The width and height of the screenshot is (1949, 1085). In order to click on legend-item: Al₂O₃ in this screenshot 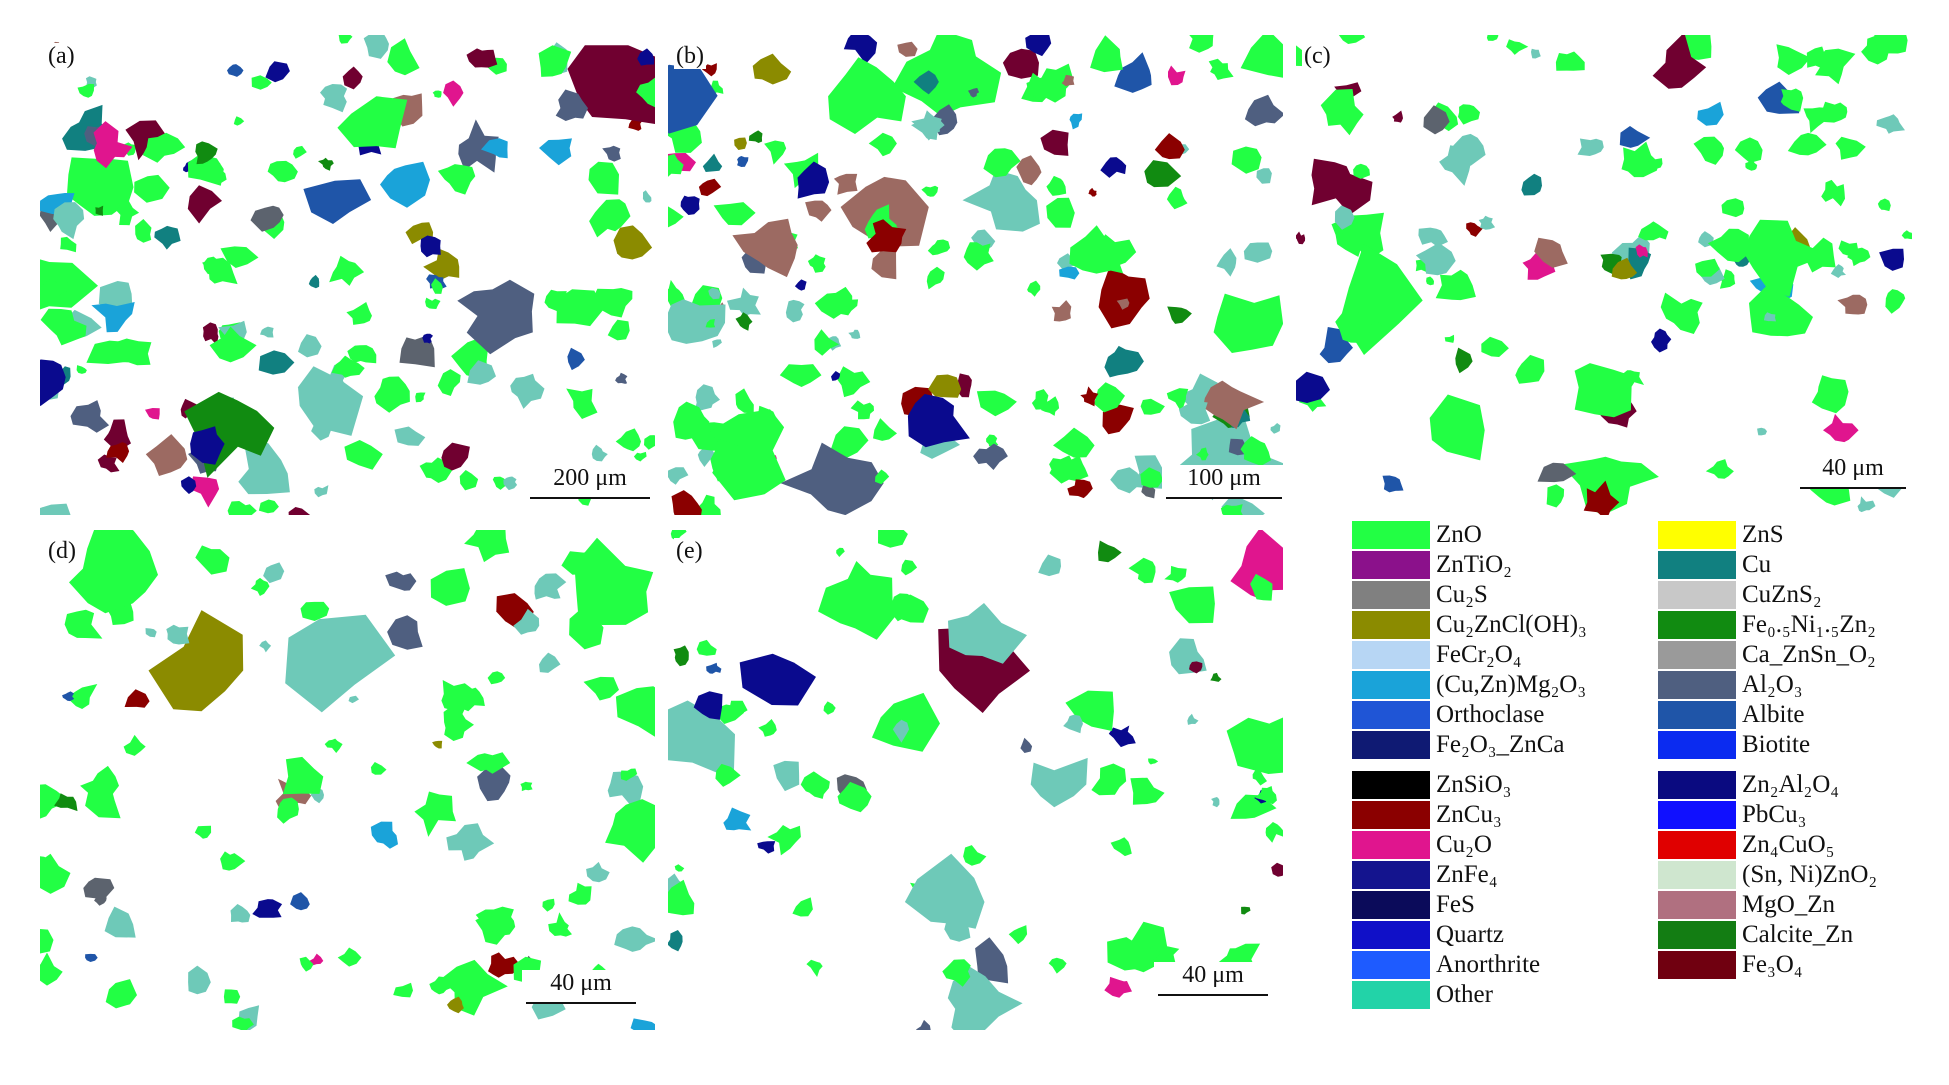, I will do `click(1730, 685)`.